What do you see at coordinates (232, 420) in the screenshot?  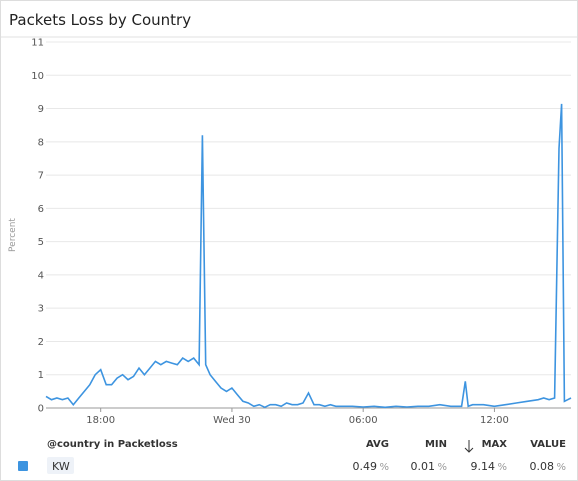 I see `x-tick-label: Wed 30` at bounding box center [232, 420].